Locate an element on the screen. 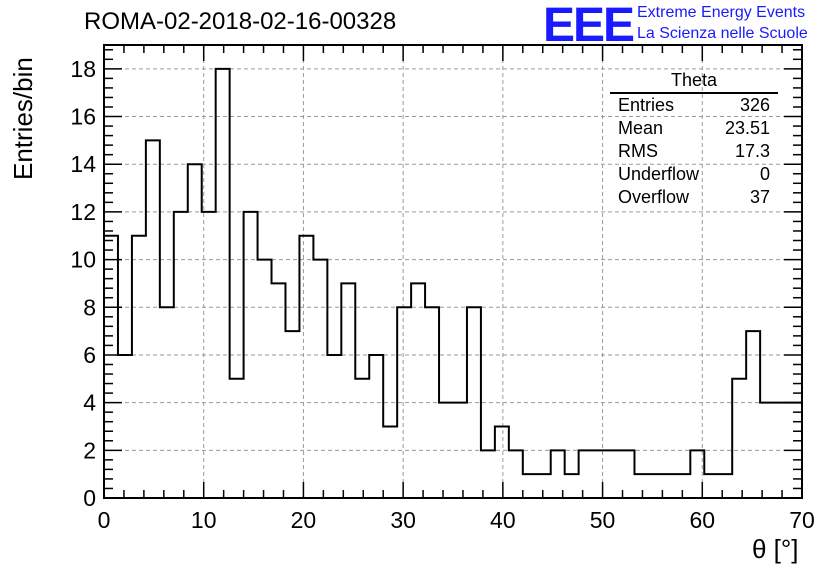 The height and width of the screenshot is (572, 836). stats-row-mean: Mean 23.51 is located at coordinates (694, 128).